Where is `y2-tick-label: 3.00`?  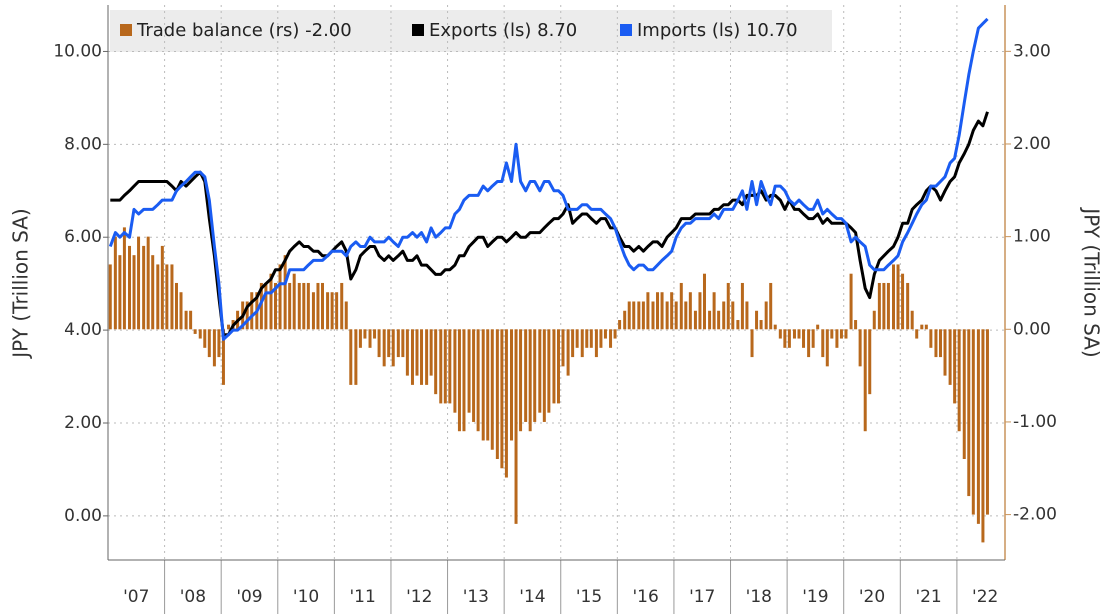 y2-tick-label: 3.00 is located at coordinates (1032, 51).